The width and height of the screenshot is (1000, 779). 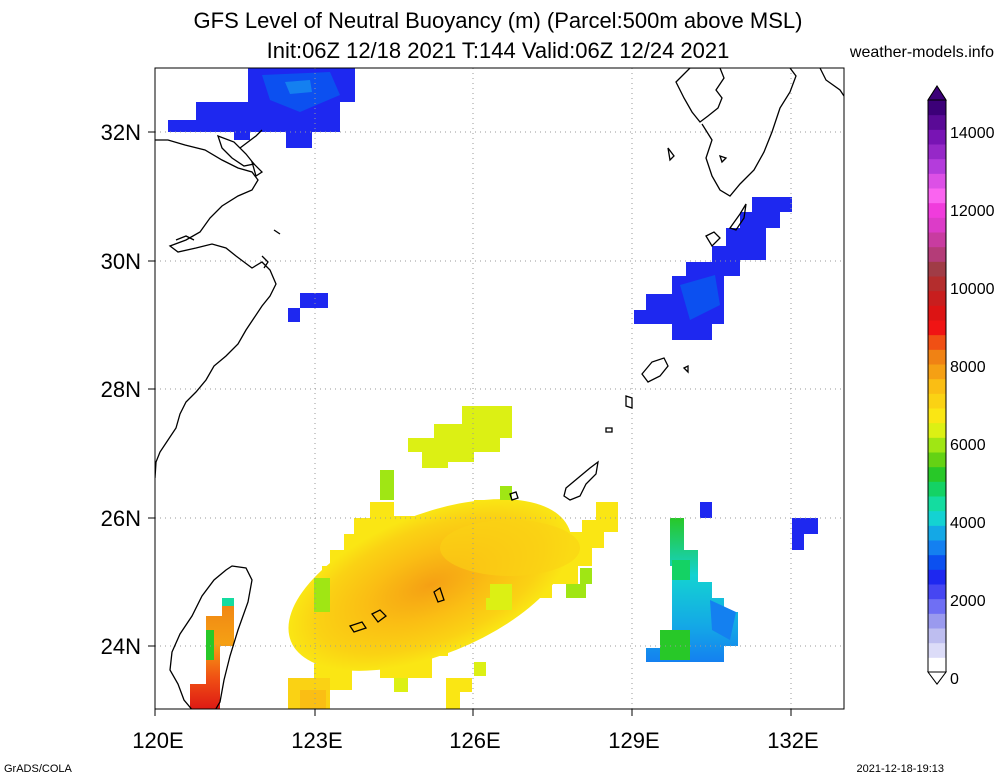 What do you see at coordinates (972, 289) in the screenshot?
I see `colorbar-label: 10000` at bounding box center [972, 289].